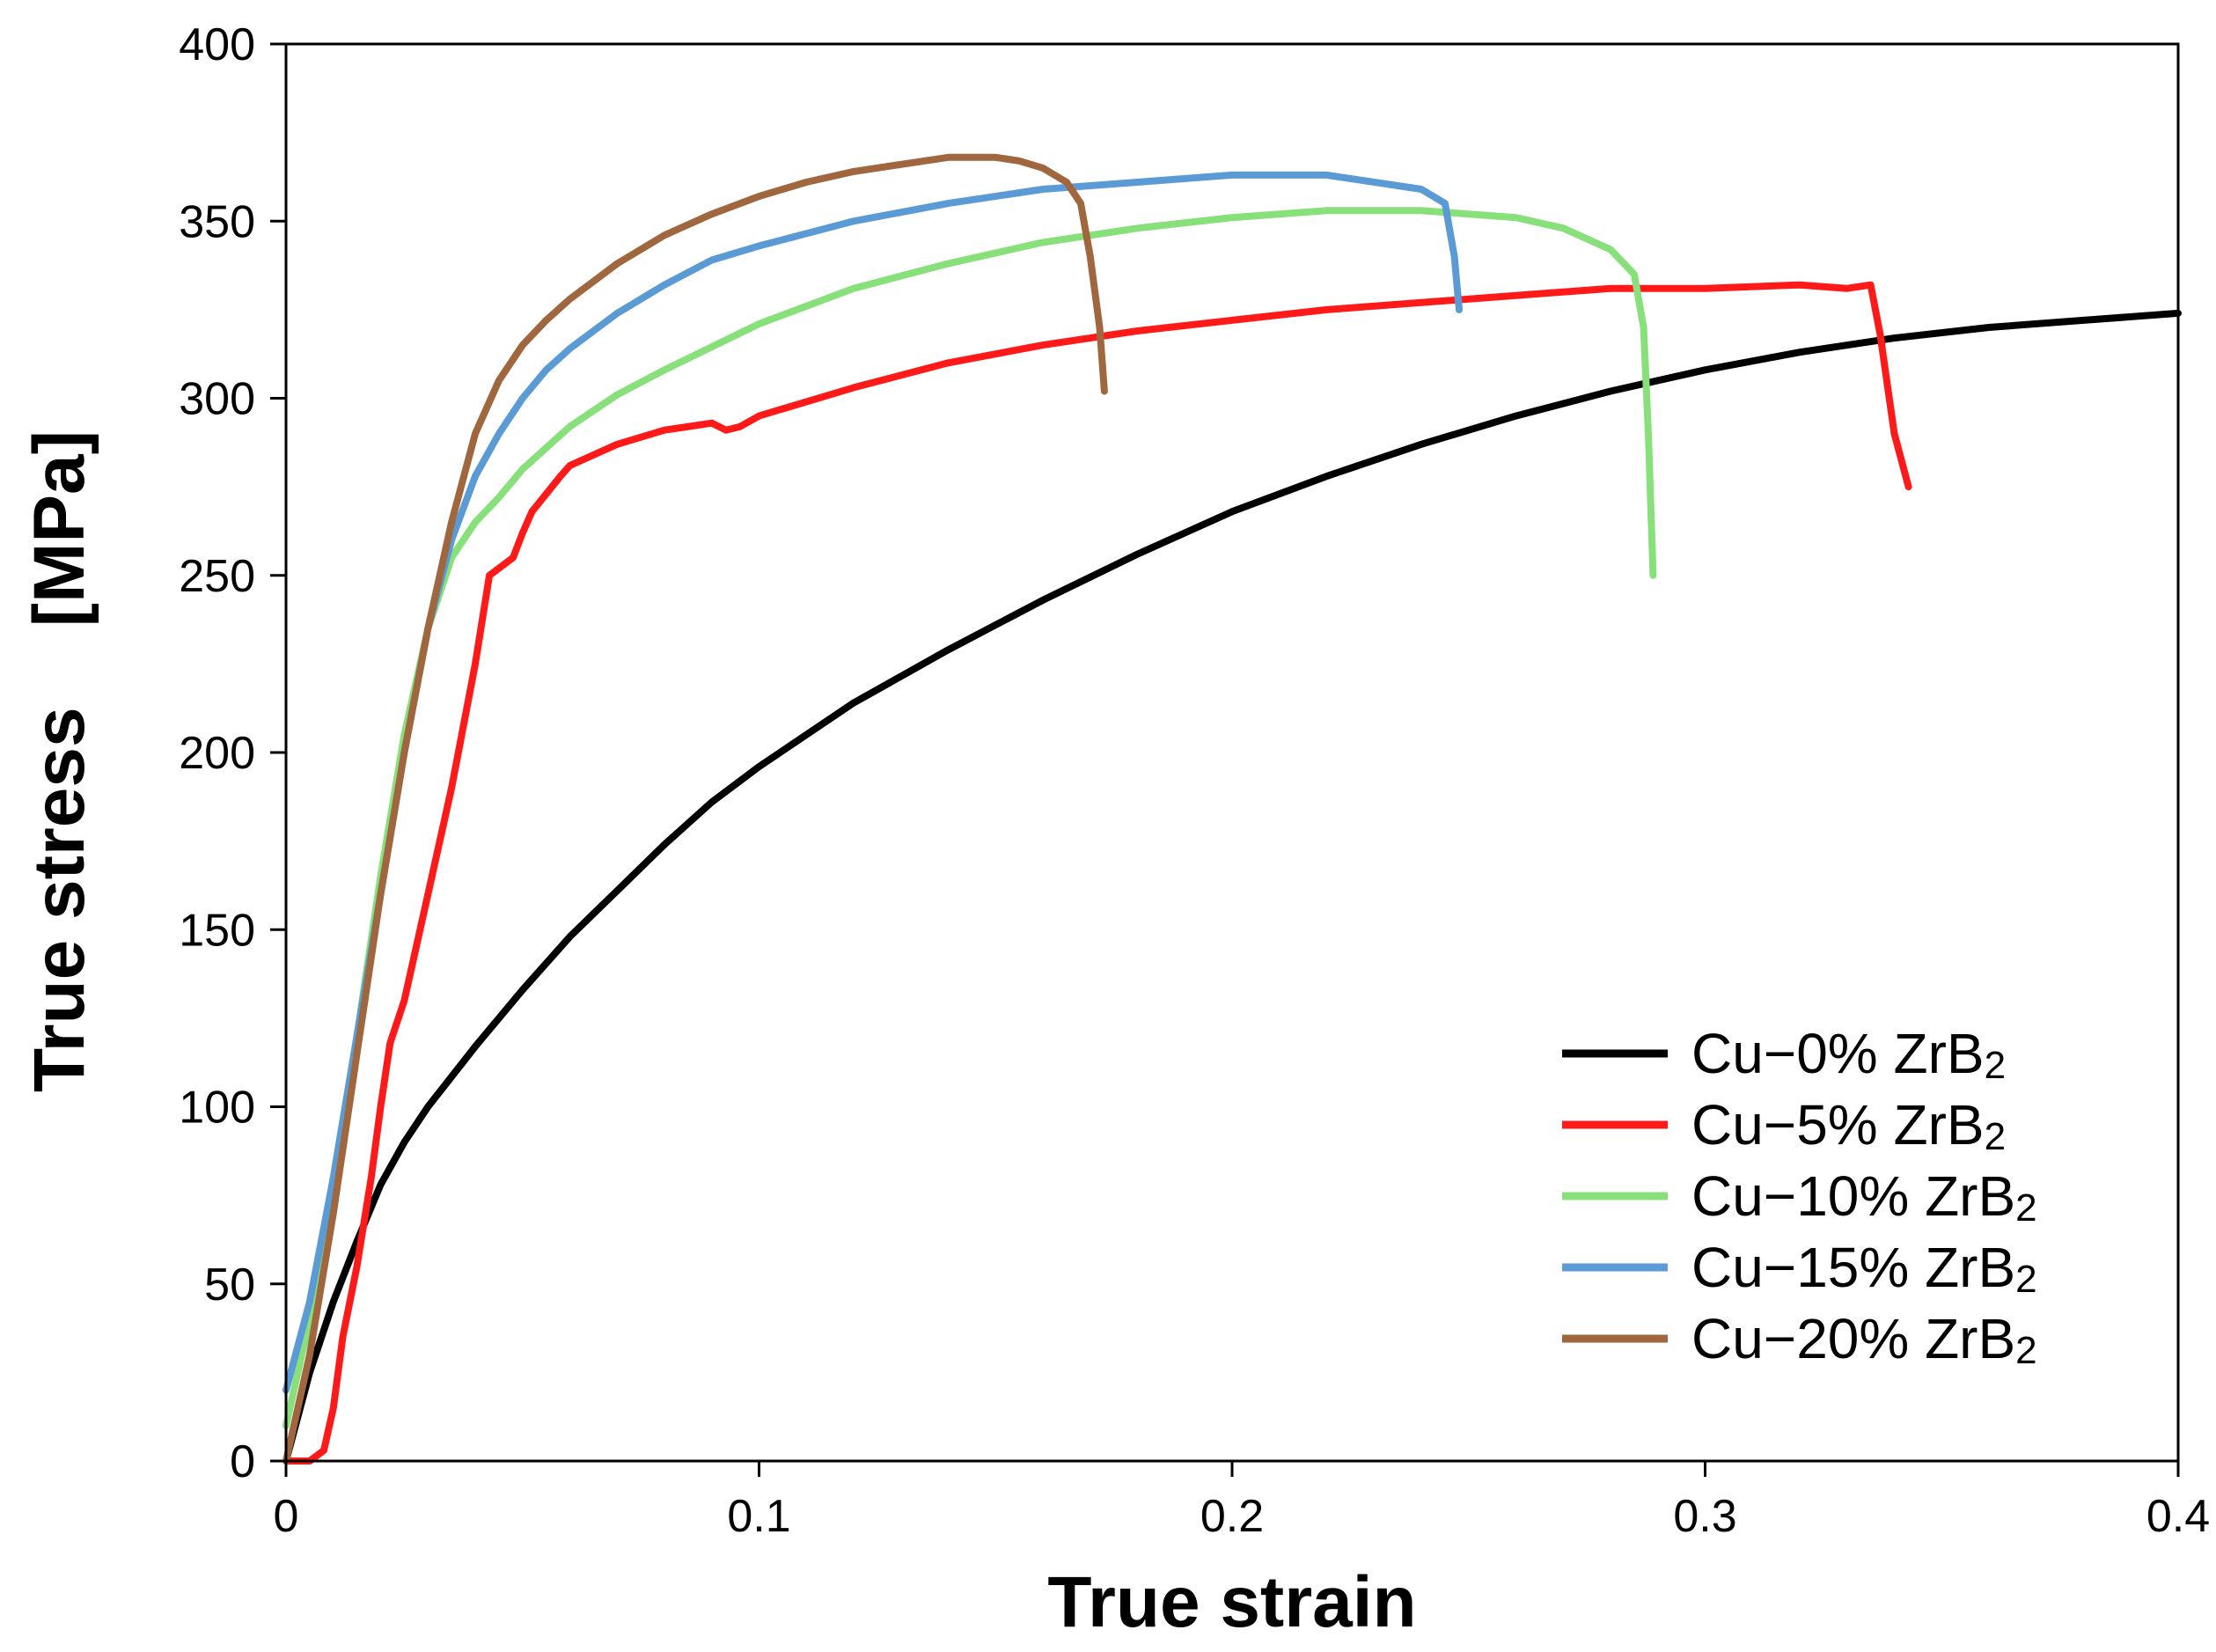  I want to click on x-tick-label: 0.3, so click(1704, 1516).